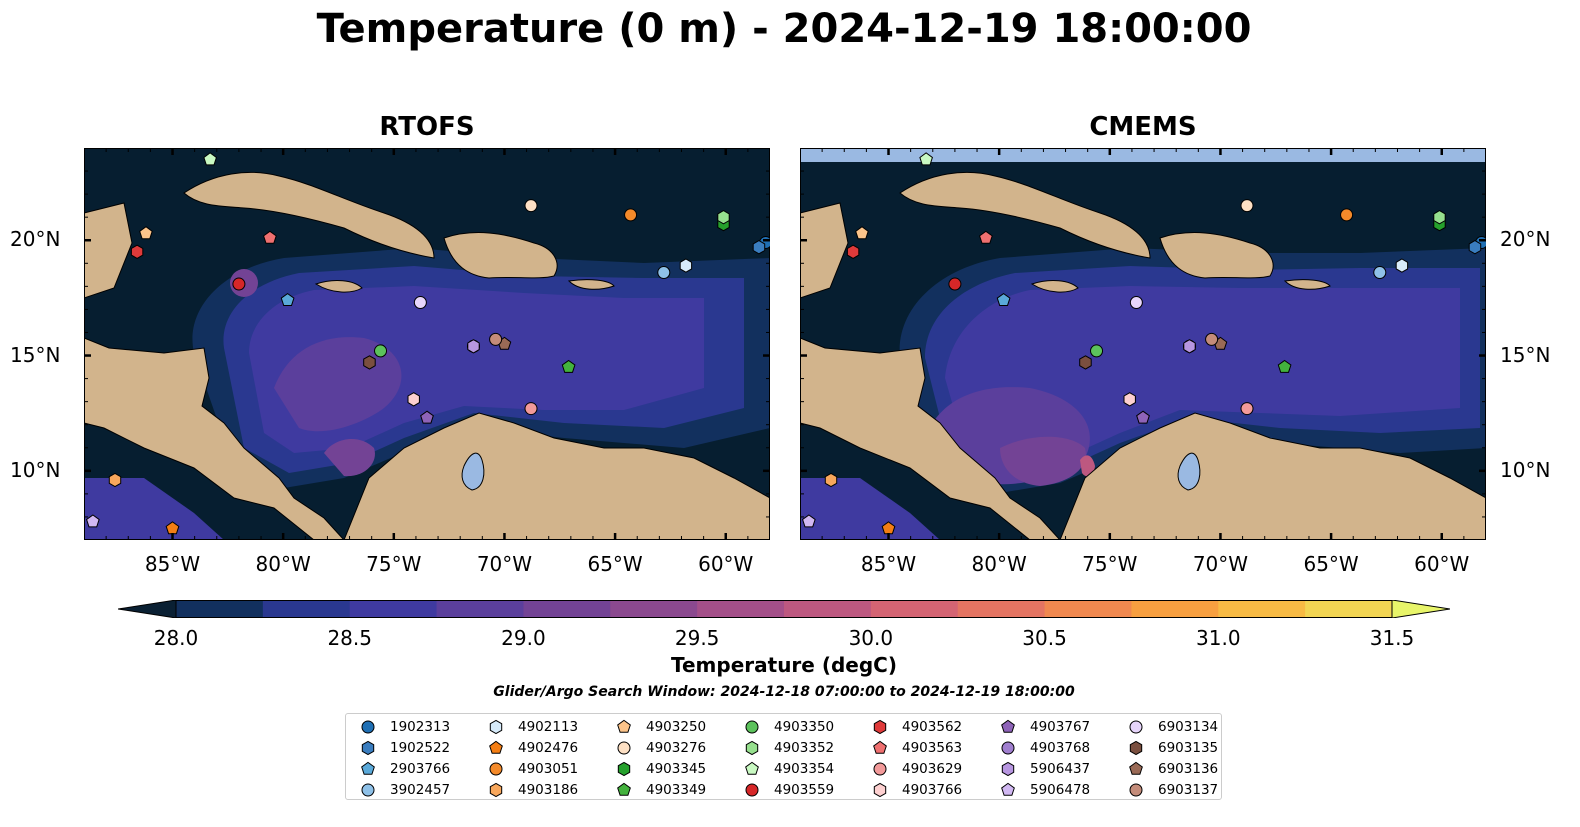 Image resolution: width=1580 pixels, height=827 pixels. I want to click on figure-title: Temperature (0 m) - 2024-12-19 18:00:00, so click(784, 29).